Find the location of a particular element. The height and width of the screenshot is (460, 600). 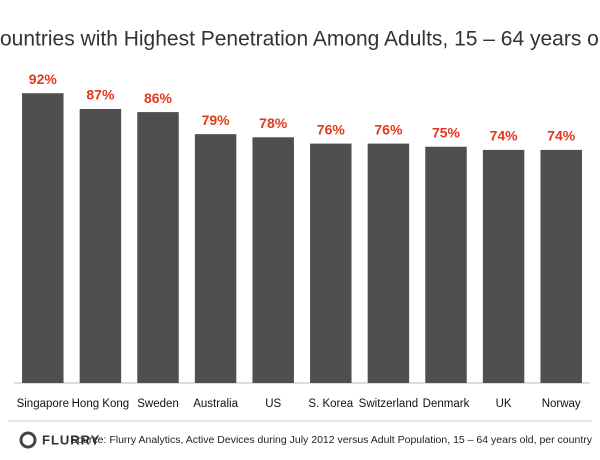

value-label: 87% is located at coordinates (100, 95).